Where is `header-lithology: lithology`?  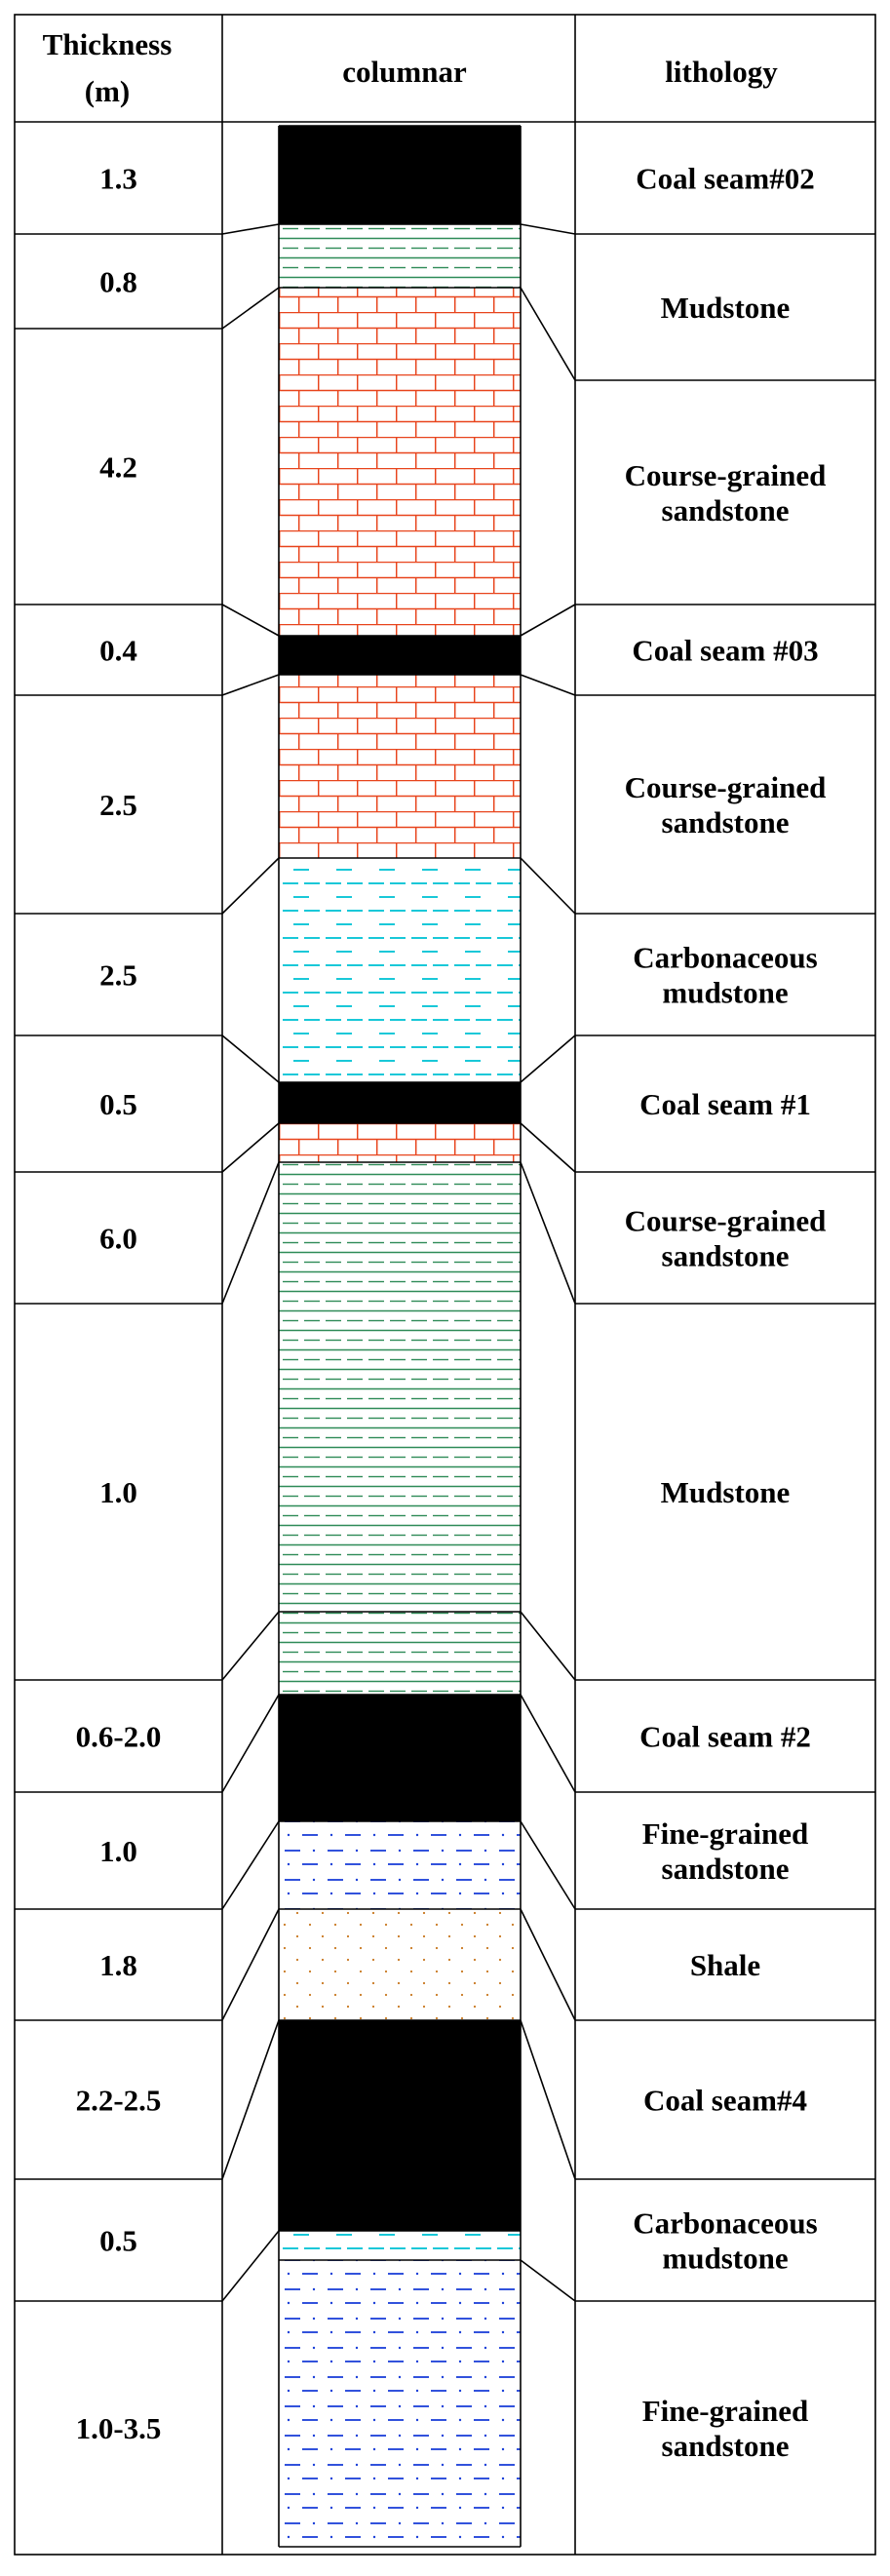 header-lithology: lithology is located at coordinates (722, 72).